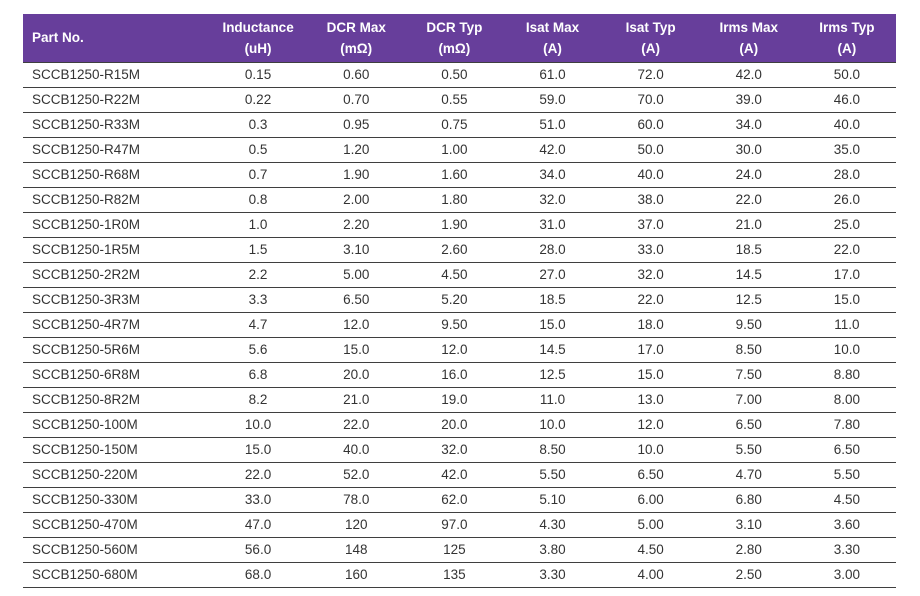  Describe the element at coordinates (258, 300) in the screenshot. I see `value-cell: 3.3` at that location.